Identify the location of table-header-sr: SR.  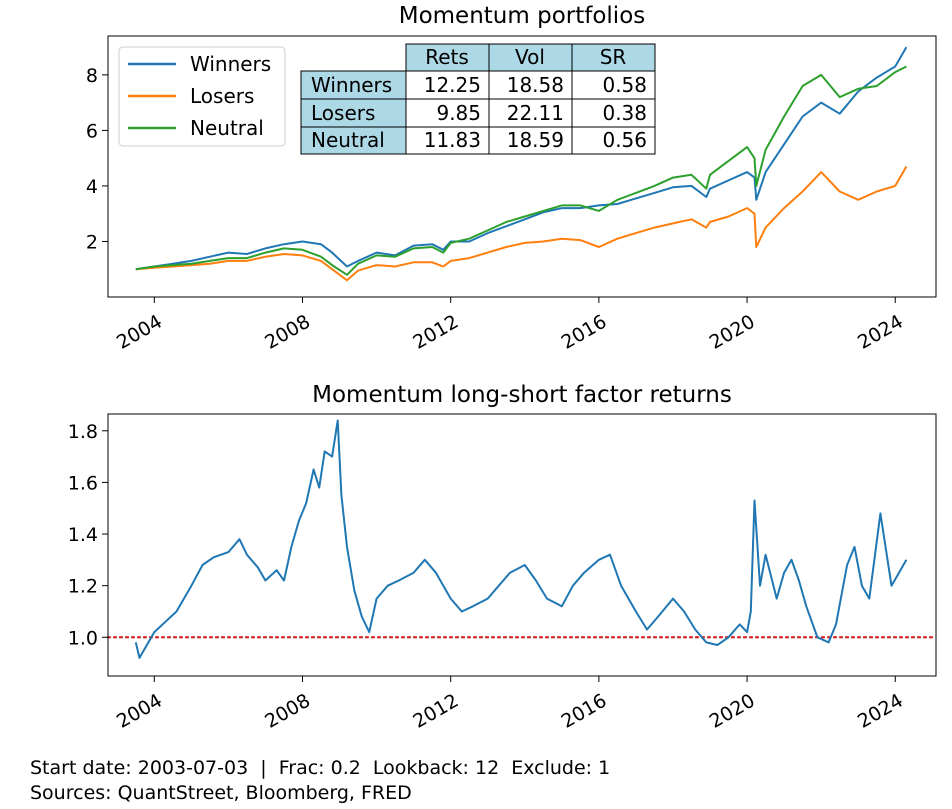
(613, 57).